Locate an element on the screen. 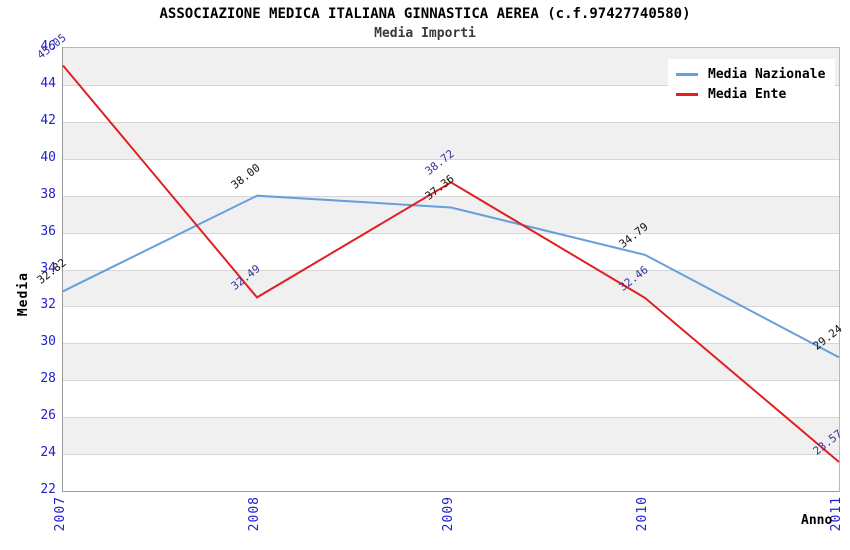 The image size is (850, 550). legend-item-media-ente: Media Ente is located at coordinates (750, 94).